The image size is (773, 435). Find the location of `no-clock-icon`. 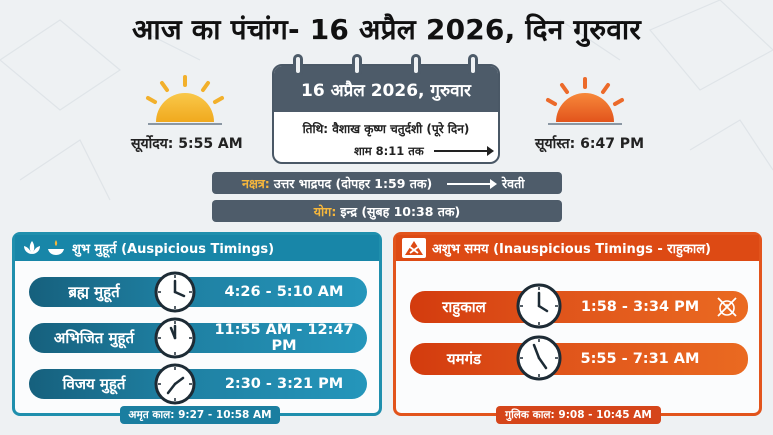

no-clock-icon is located at coordinates (727, 307).